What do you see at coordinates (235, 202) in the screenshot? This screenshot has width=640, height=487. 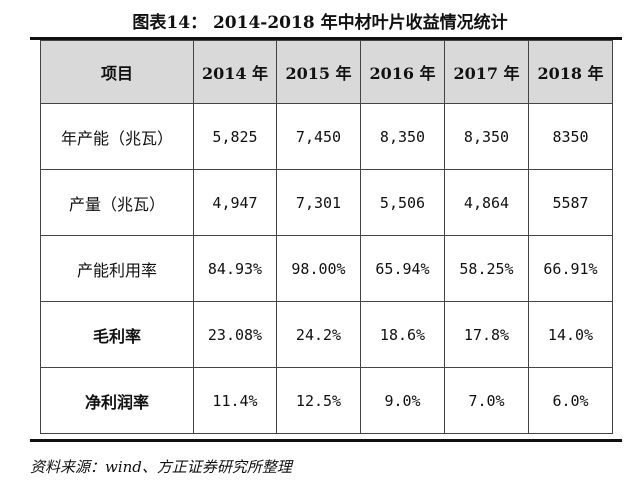 I see `table-cell: 4,947` at bounding box center [235, 202].